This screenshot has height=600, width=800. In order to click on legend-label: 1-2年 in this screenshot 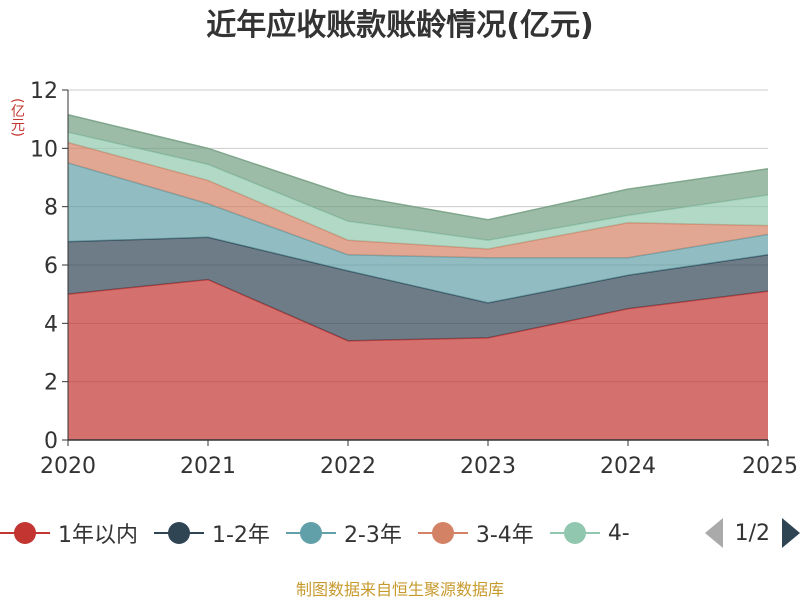, I will do `click(241, 535)`.